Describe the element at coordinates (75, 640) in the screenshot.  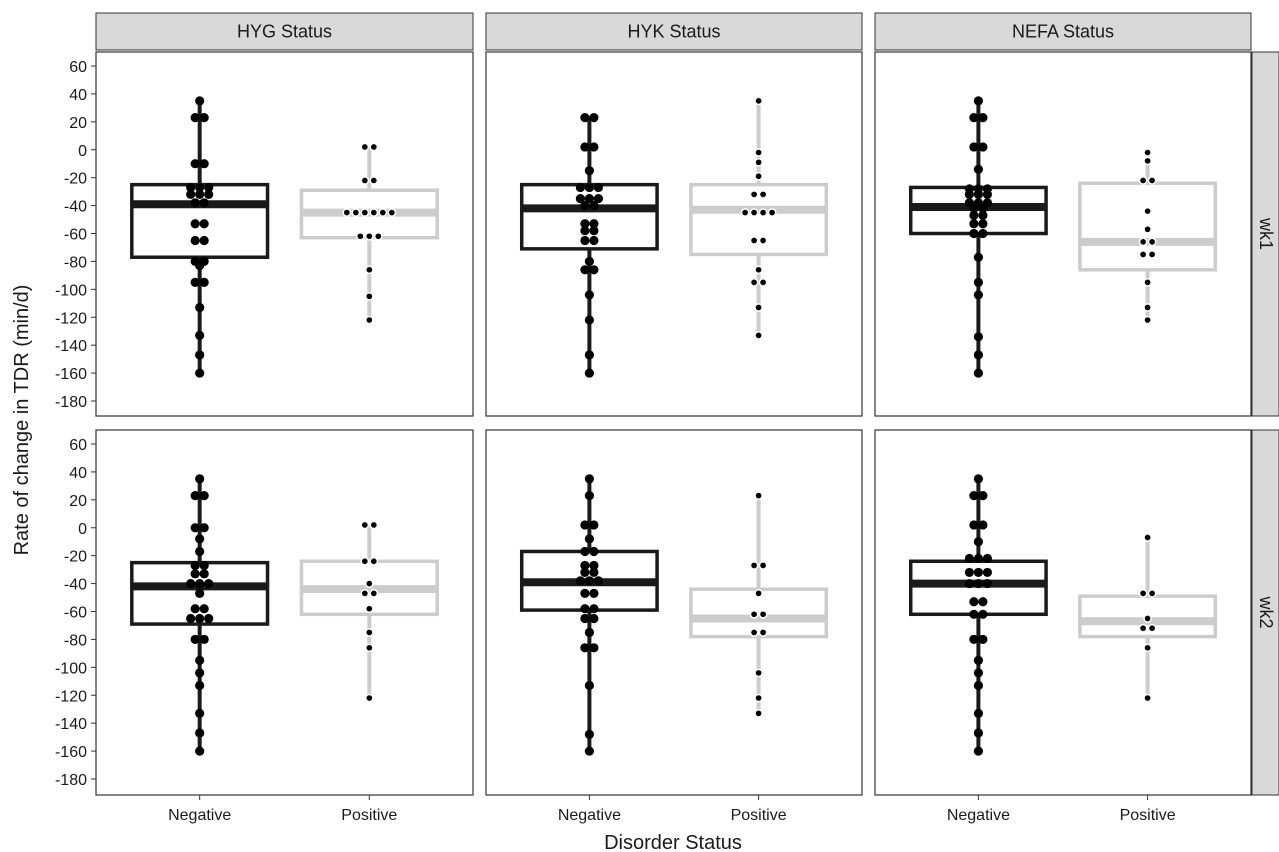
I see `y-tick-label: -80` at that location.